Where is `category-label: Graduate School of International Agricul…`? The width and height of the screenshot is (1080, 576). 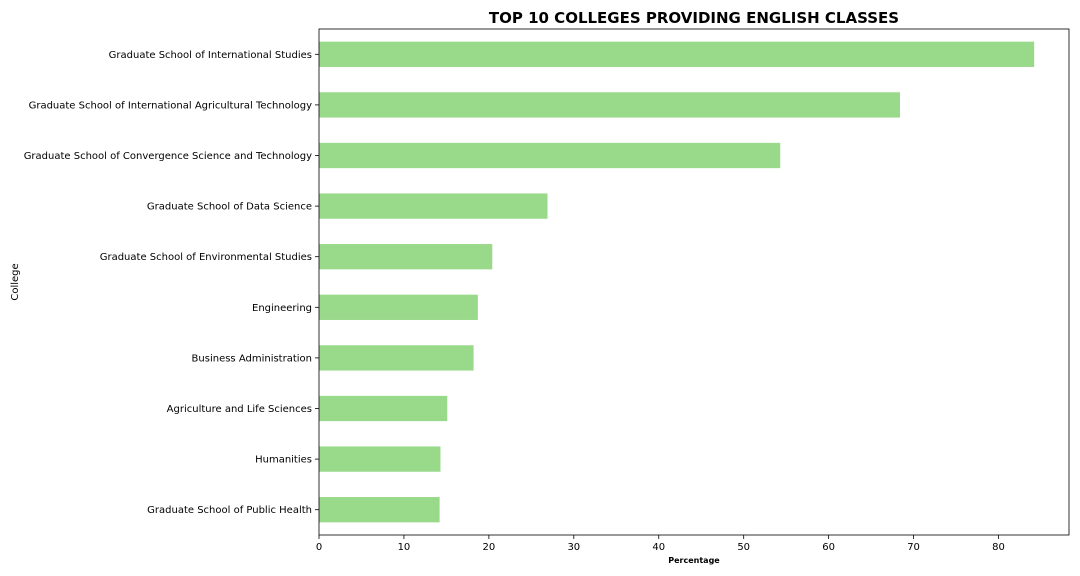
category-label: Graduate School of International Agricul… is located at coordinates (170, 105).